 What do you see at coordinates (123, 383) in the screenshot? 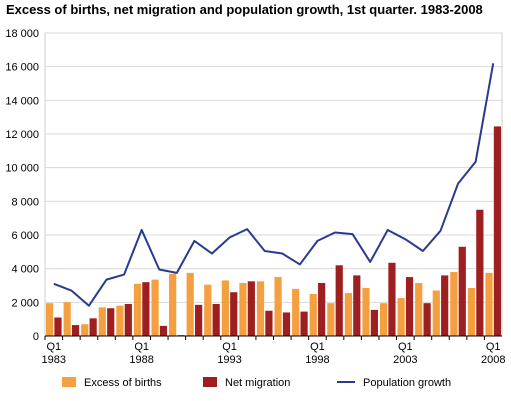
I see `legend-label: Excess of births` at bounding box center [123, 383].